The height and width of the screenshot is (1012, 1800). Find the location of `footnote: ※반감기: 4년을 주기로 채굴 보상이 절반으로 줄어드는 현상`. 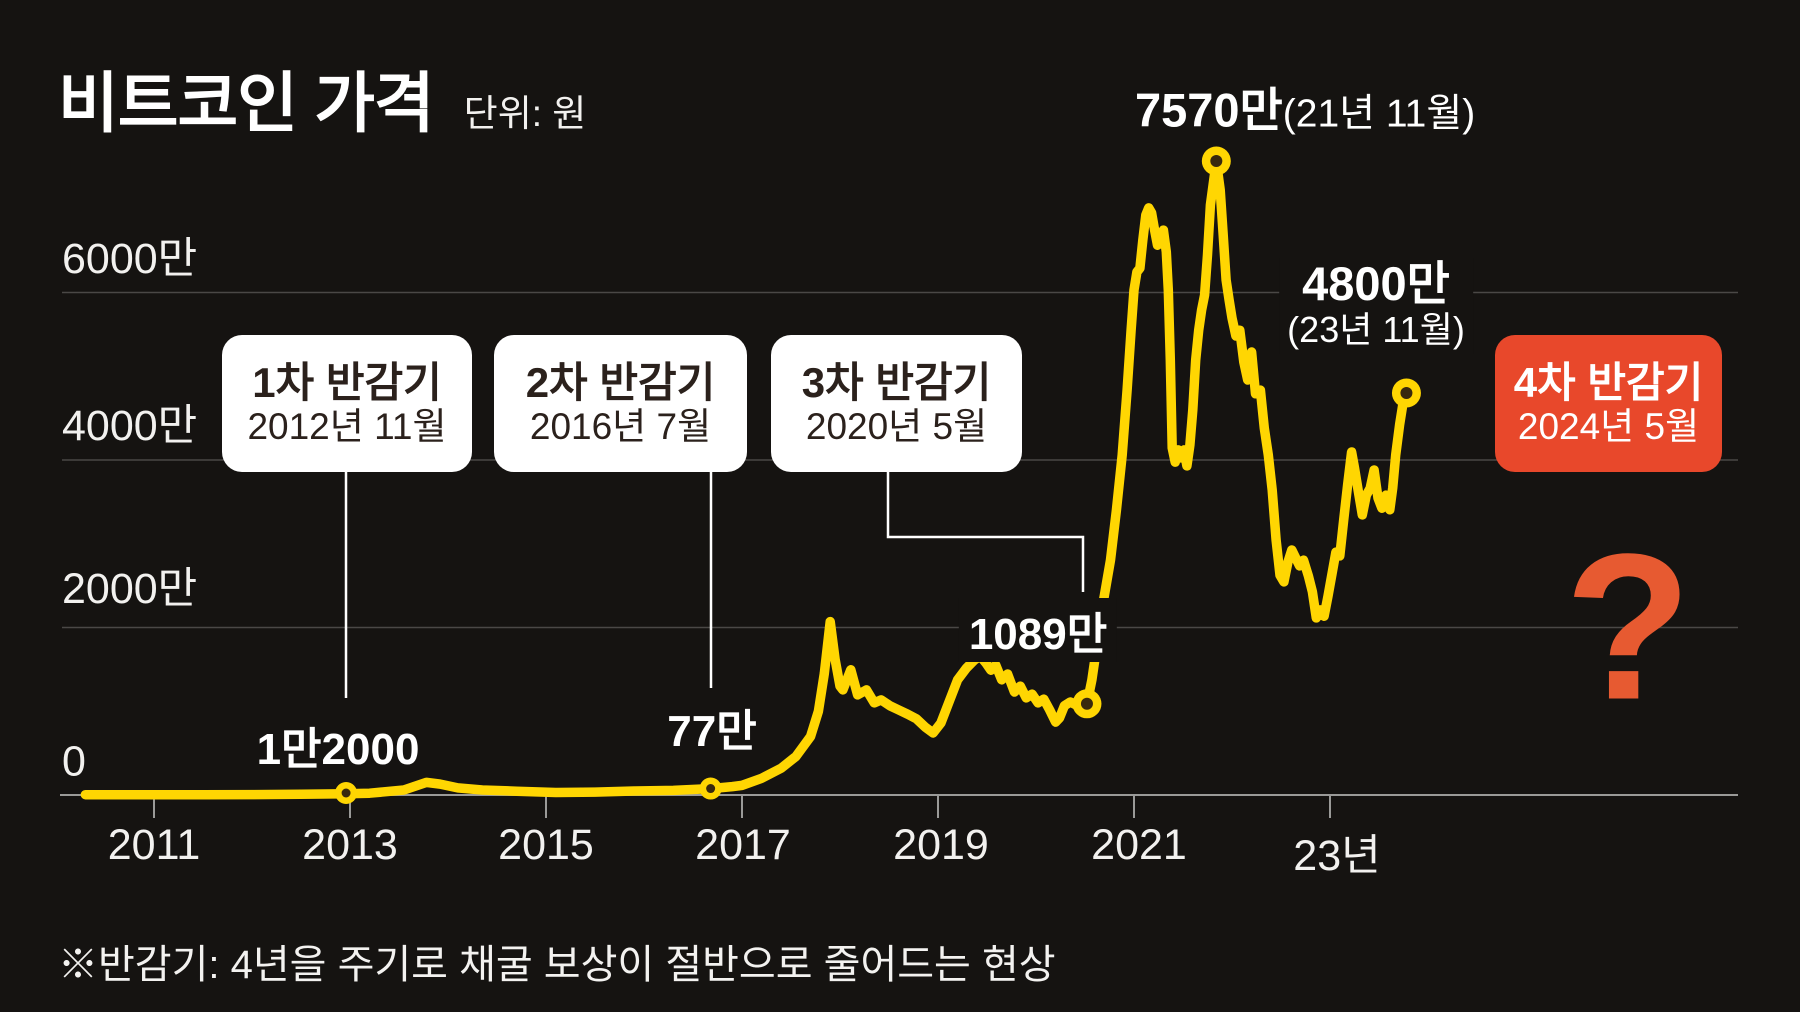

footnote: ※반감기: 4년을 주기로 채굴 보상이 절반으로 줄어드는 현상 is located at coordinates (557, 965).